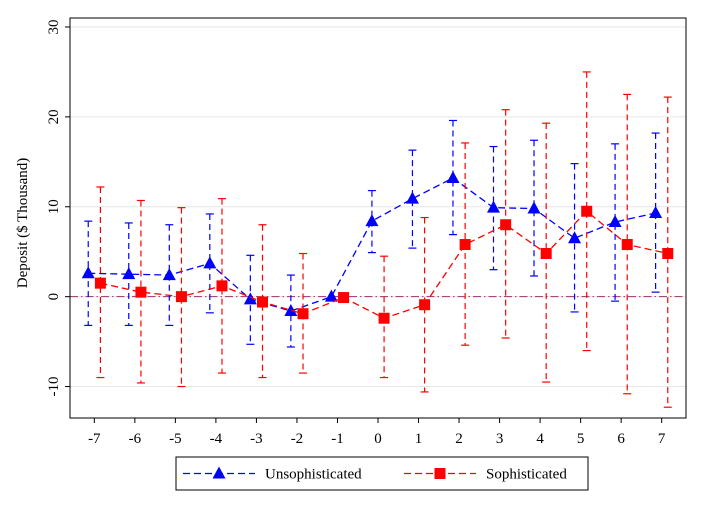 Image resolution: width=709 pixels, height=515 pixels. I want to click on y-tick-label: -10, so click(54, 387).